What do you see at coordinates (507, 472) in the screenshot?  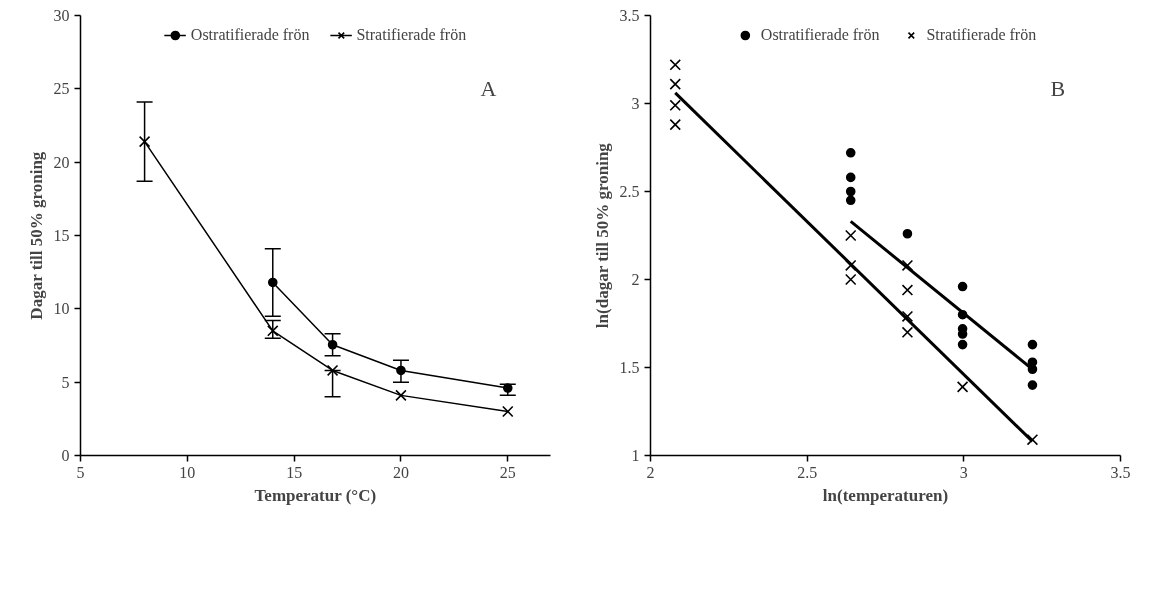 I see `x-tick-label: 25` at bounding box center [507, 472].